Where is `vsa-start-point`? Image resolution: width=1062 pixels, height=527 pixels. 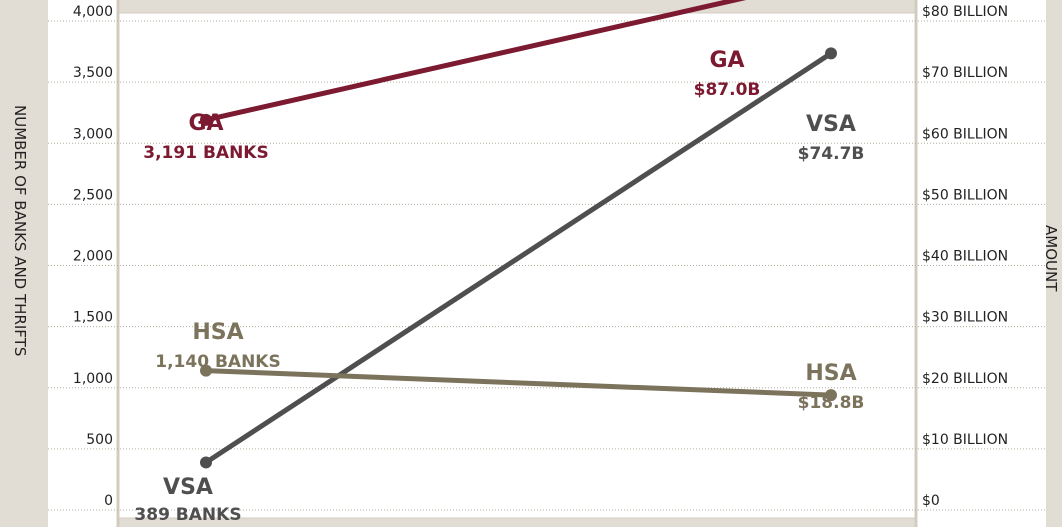 vsa-start-point is located at coordinates (206, 462).